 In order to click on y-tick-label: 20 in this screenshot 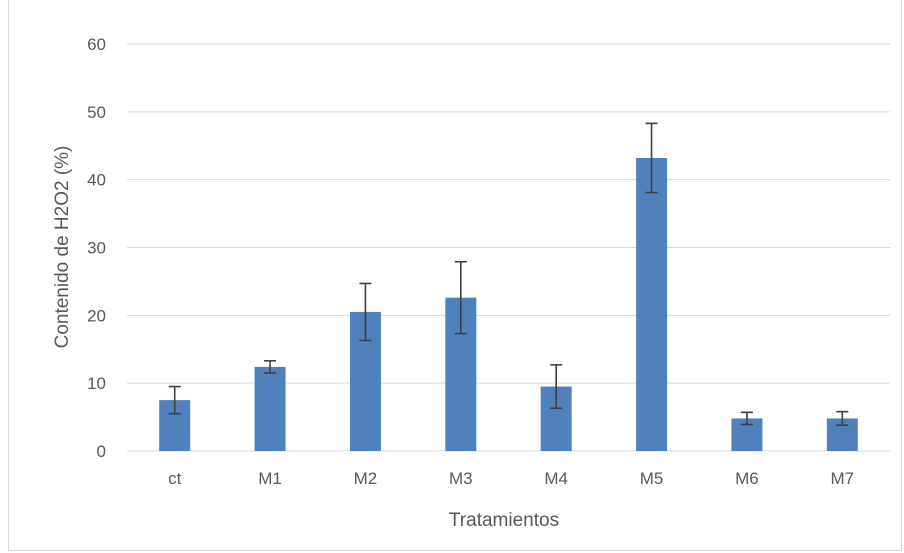, I will do `click(96, 315)`.